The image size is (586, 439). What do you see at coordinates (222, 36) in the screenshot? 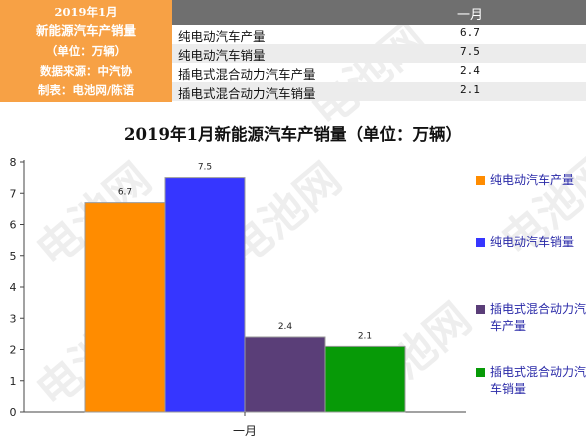
I see `row-name: 纯电动汽车产量` at bounding box center [222, 36].